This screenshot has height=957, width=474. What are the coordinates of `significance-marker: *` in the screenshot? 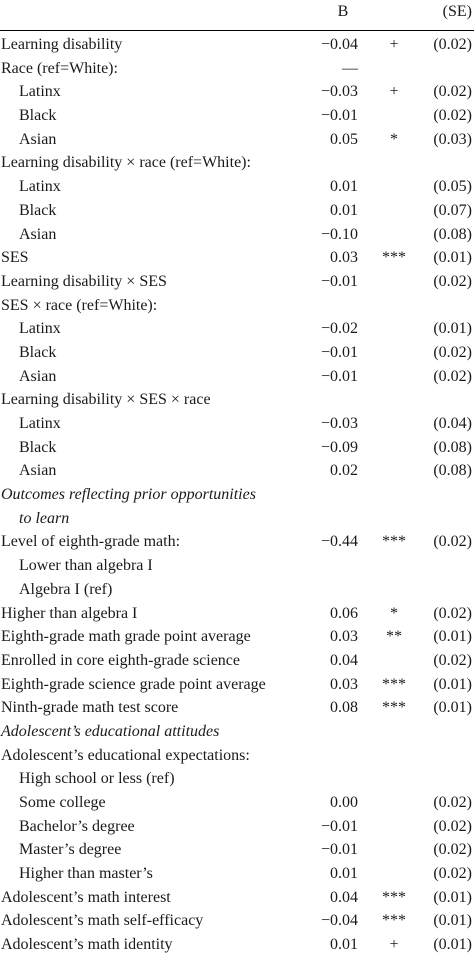 It's located at (394, 139).